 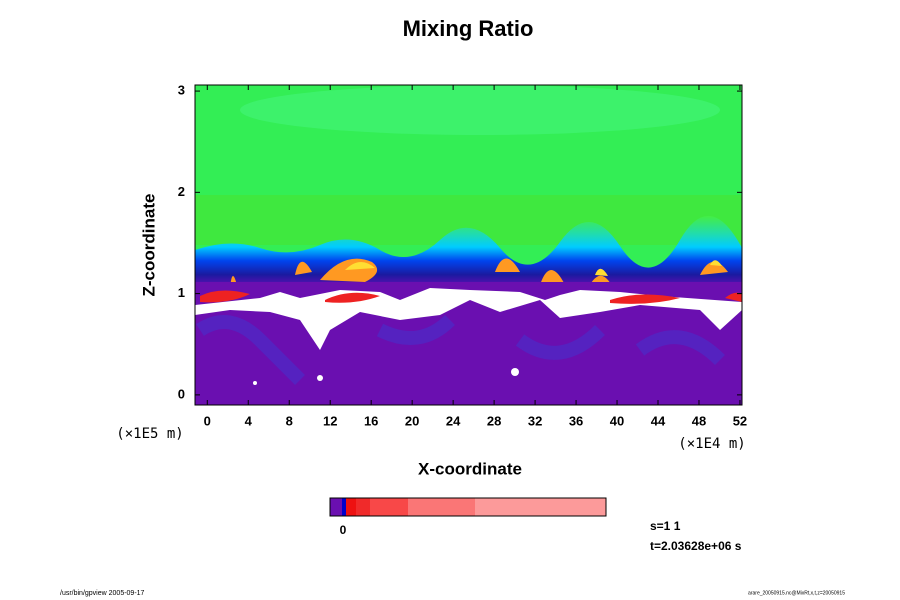 What do you see at coordinates (665, 526) in the screenshot?
I see `annotation: s=1 1` at bounding box center [665, 526].